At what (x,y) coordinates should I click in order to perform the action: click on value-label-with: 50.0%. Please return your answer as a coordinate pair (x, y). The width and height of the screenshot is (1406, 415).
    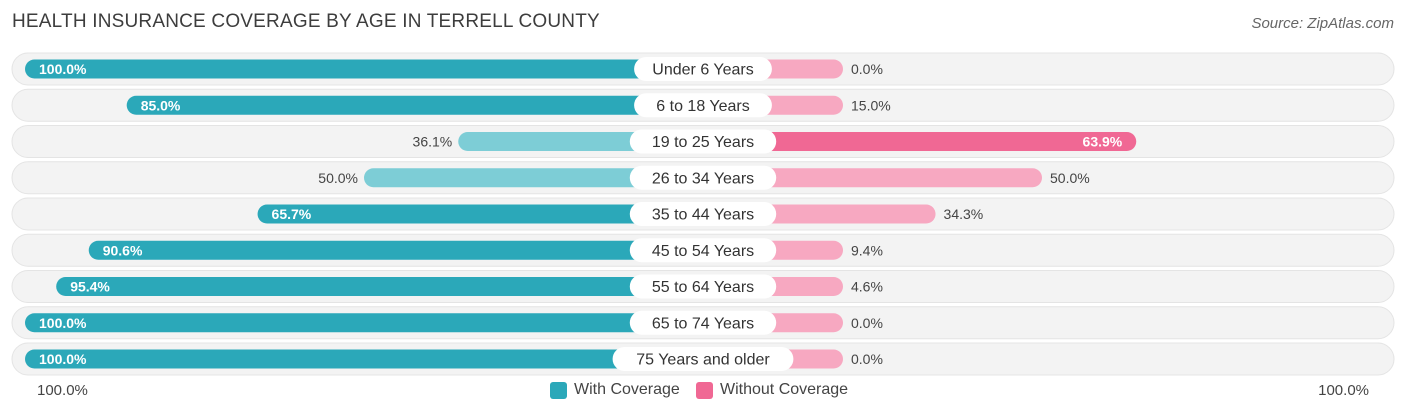
    Looking at the image, I should click on (338, 178).